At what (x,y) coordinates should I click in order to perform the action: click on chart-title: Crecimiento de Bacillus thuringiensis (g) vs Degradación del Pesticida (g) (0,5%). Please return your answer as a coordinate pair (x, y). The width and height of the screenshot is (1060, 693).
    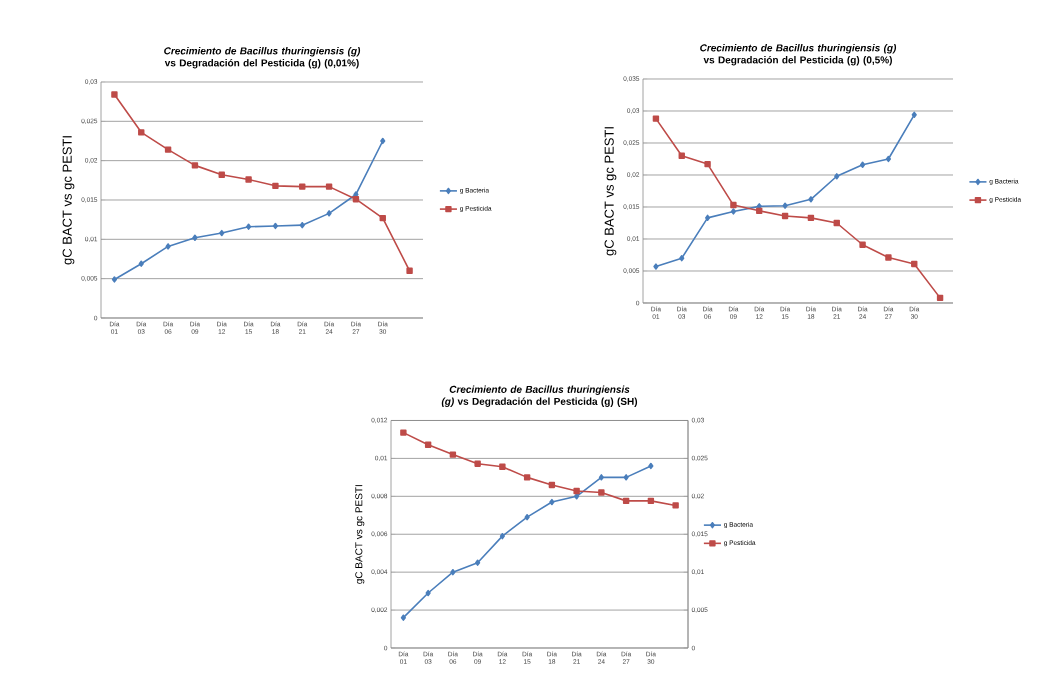
    Looking at the image, I should click on (798, 55).